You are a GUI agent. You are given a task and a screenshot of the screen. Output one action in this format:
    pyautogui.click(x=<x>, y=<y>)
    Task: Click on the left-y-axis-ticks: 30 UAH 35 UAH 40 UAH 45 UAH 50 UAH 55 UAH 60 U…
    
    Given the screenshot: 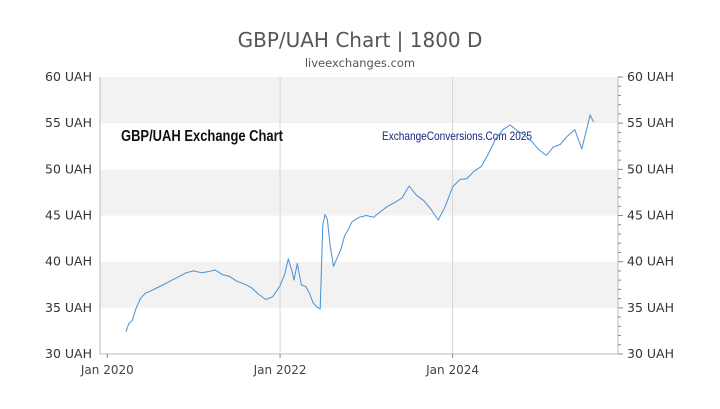 What is the action you would take?
    pyautogui.click(x=68, y=215)
    